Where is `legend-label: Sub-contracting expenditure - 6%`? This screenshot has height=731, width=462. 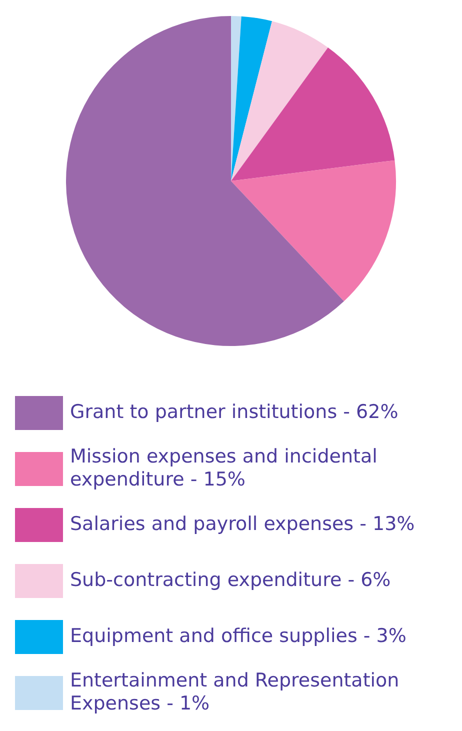 legend-label: Sub-contracting expenditure - 6% is located at coordinates (230, 579).